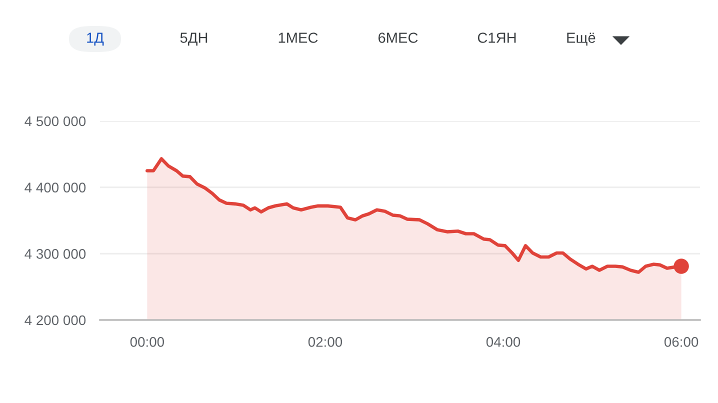 The image size is (718, 403). What do you see at coordinates (681, 342) in the screenshot?
I see `x-tick-label: 06:00` at bounding box center [681, 342].